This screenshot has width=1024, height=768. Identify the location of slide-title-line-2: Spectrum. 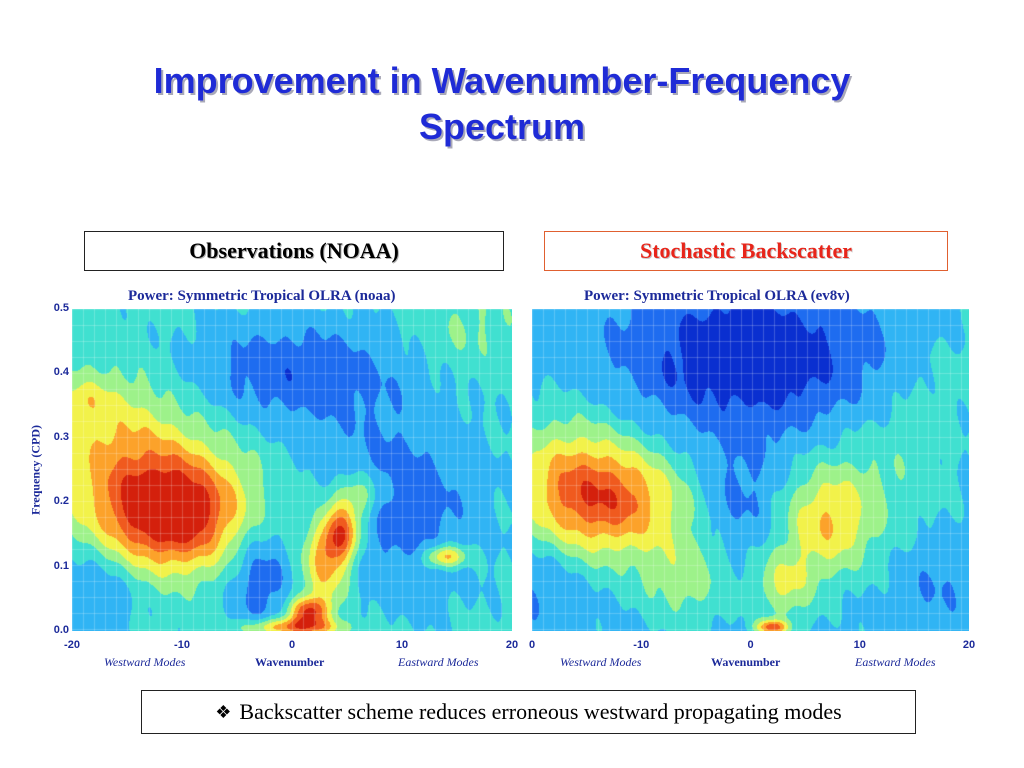
(502, 126).